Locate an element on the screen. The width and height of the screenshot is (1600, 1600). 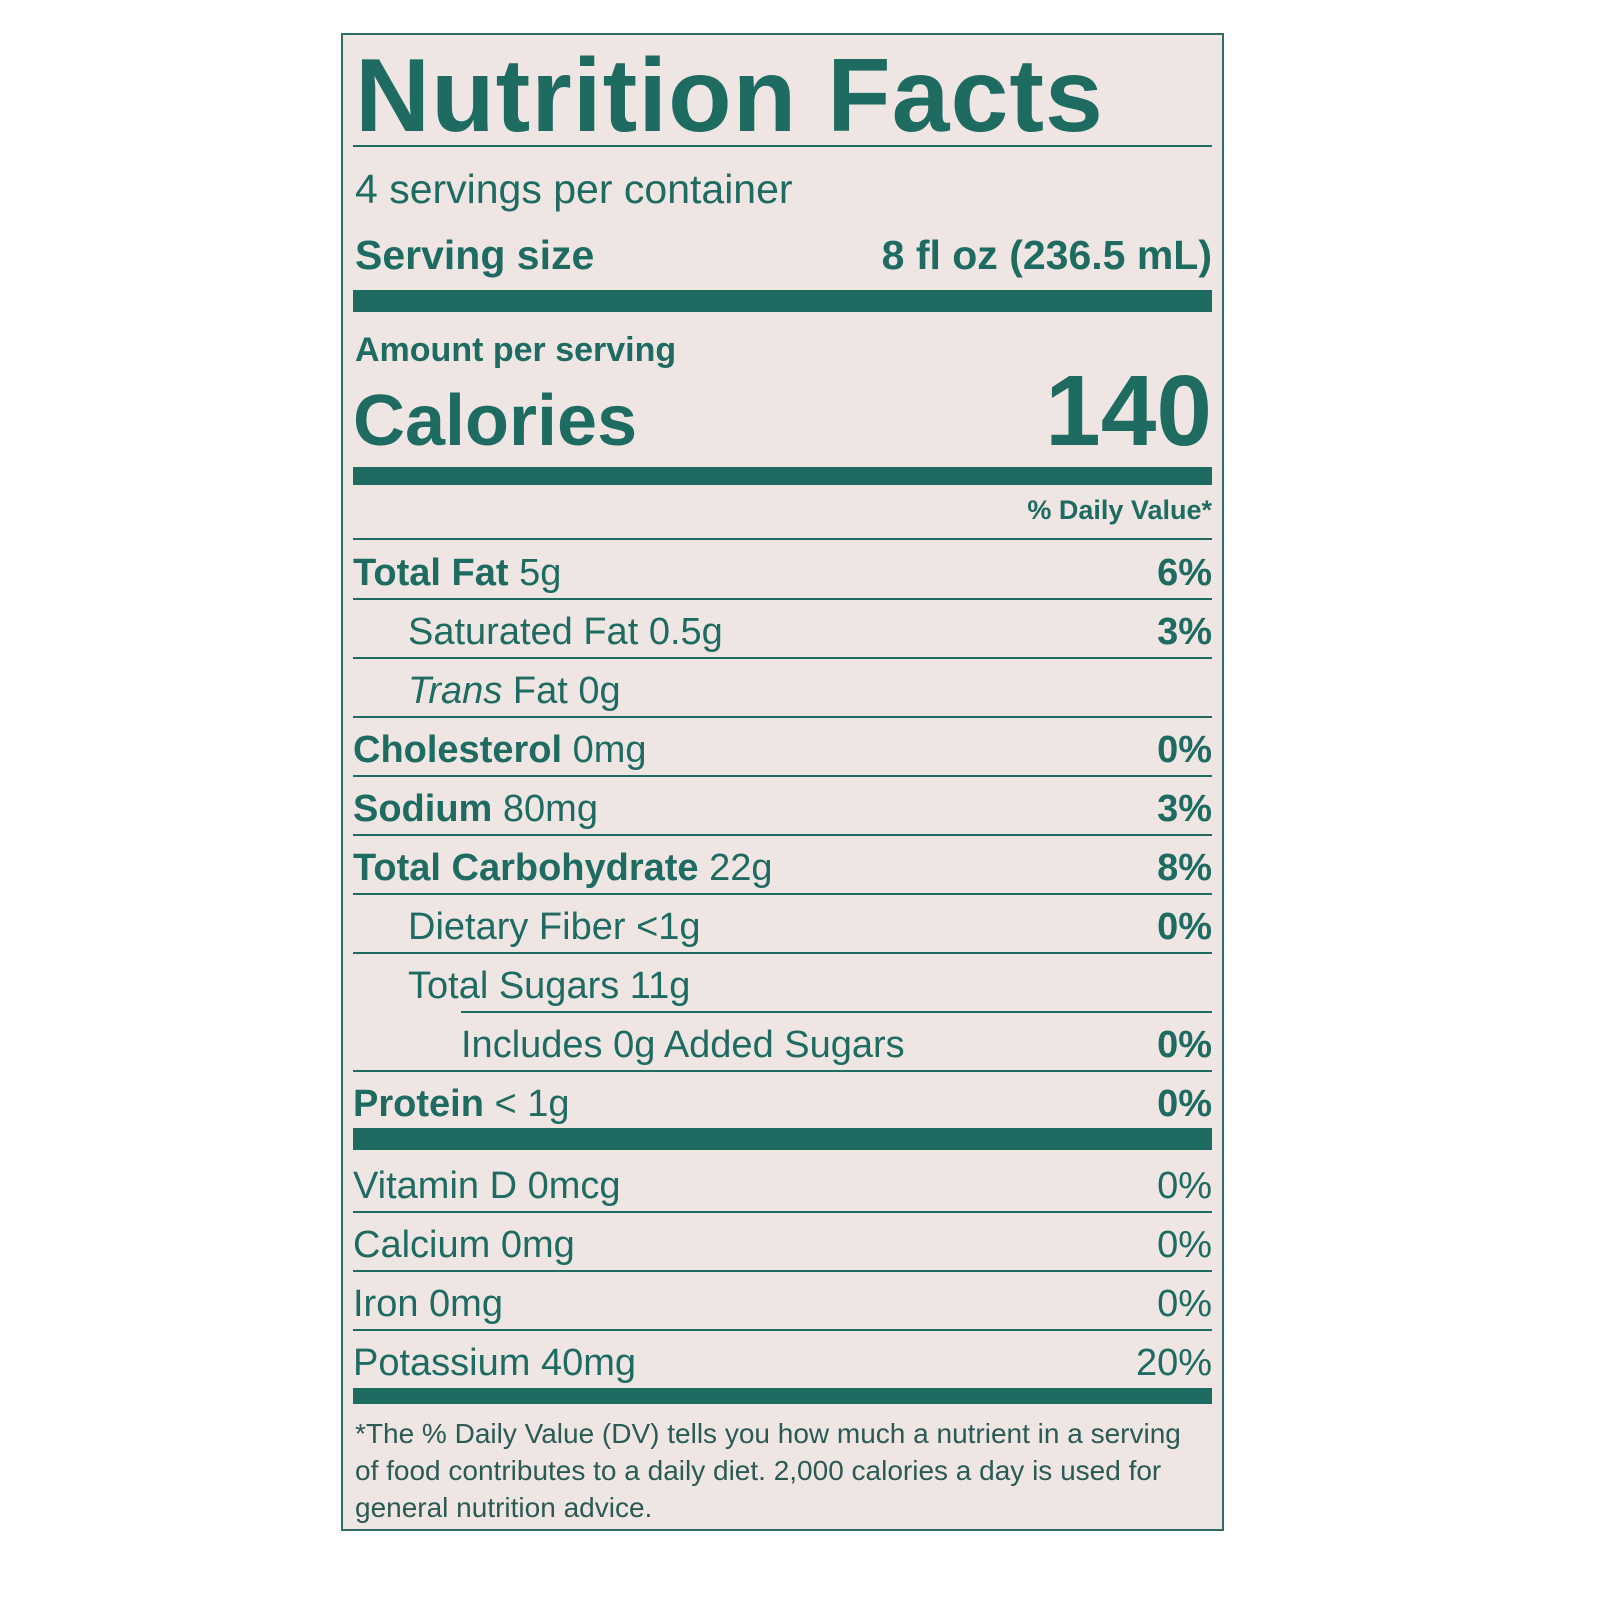
calories-label: Calories is located at coordinates (495, 421).